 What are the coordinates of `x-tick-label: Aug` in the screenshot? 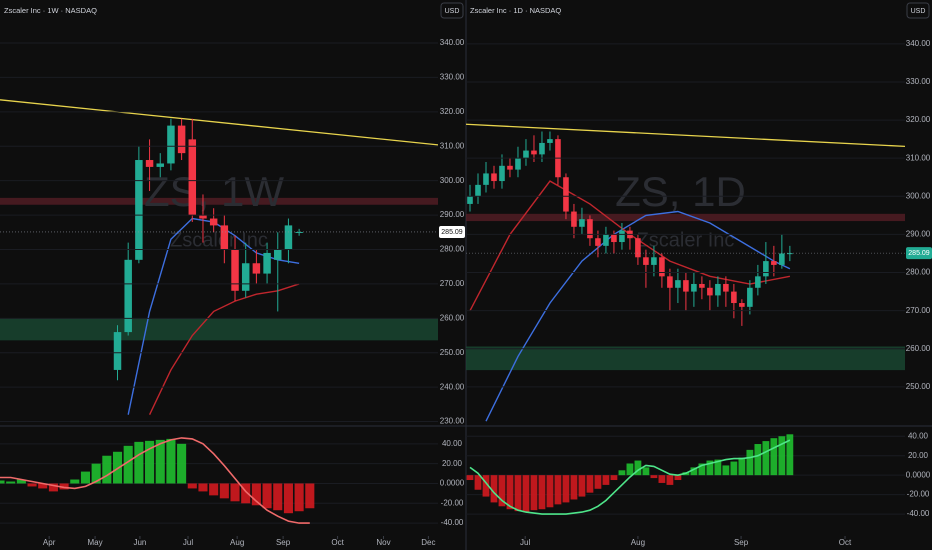 It's located at (237, 542).